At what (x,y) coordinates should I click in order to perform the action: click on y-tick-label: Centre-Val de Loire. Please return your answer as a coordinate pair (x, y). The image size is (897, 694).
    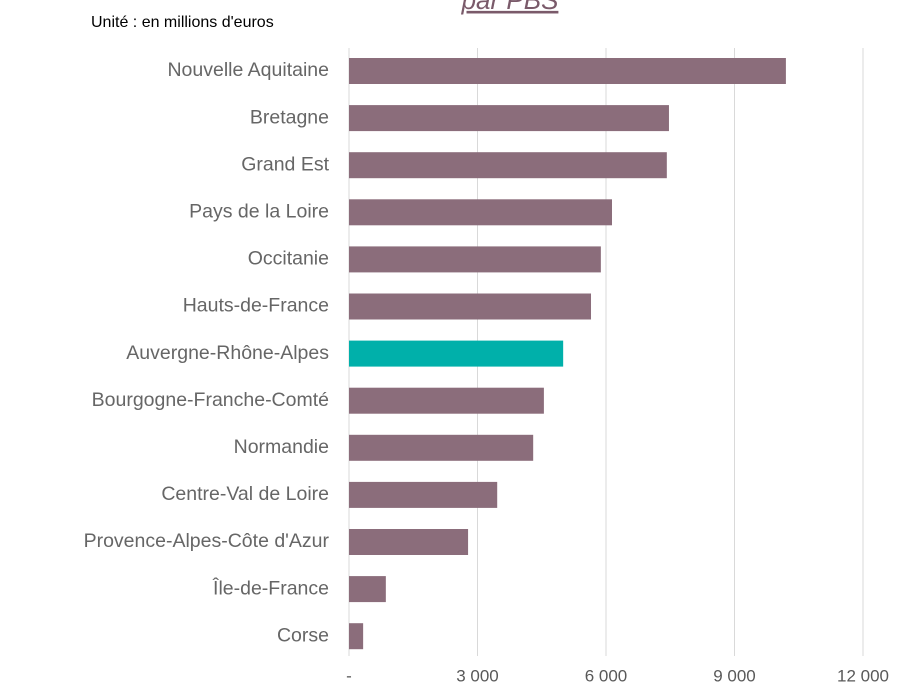
    Looking at the image, I should click on (245, 494).